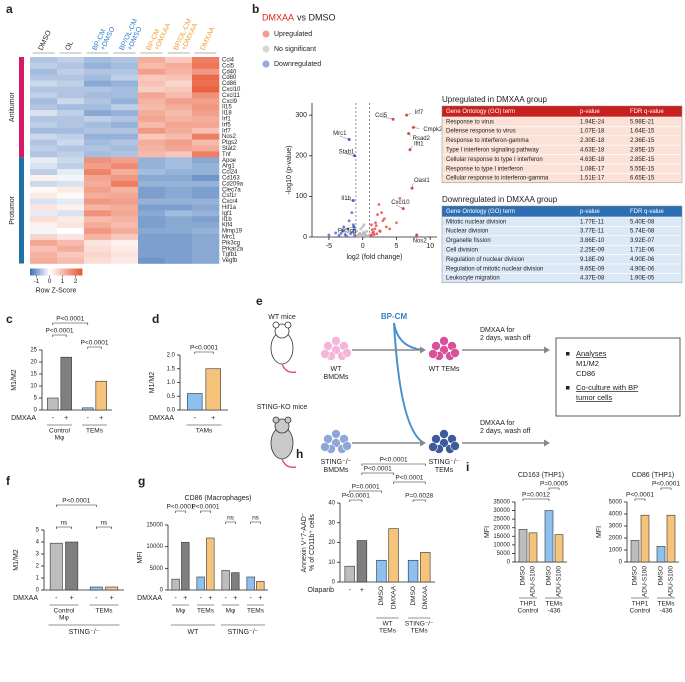  Describe the element at coordinates (201, 598) in the screenshot. I see `x-tick-label: -` at that location.